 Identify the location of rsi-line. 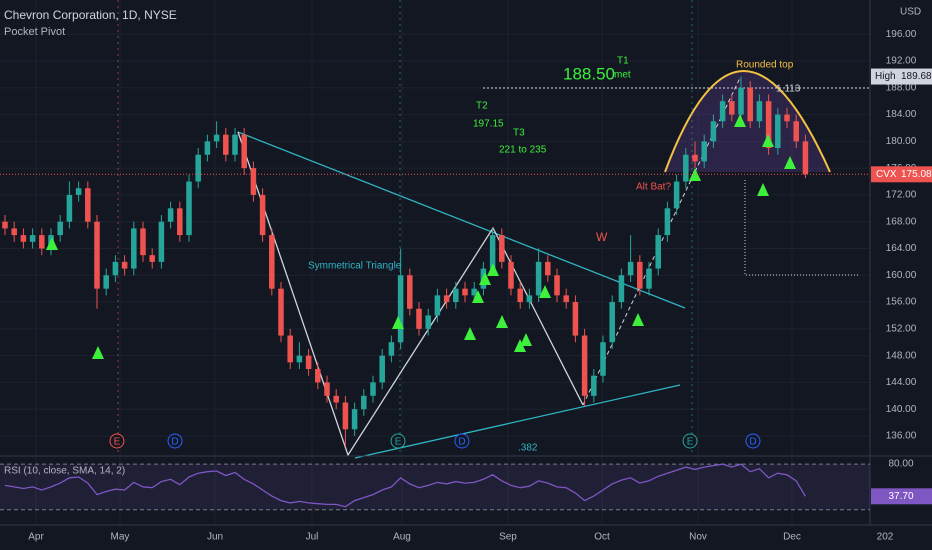
(405, 485).